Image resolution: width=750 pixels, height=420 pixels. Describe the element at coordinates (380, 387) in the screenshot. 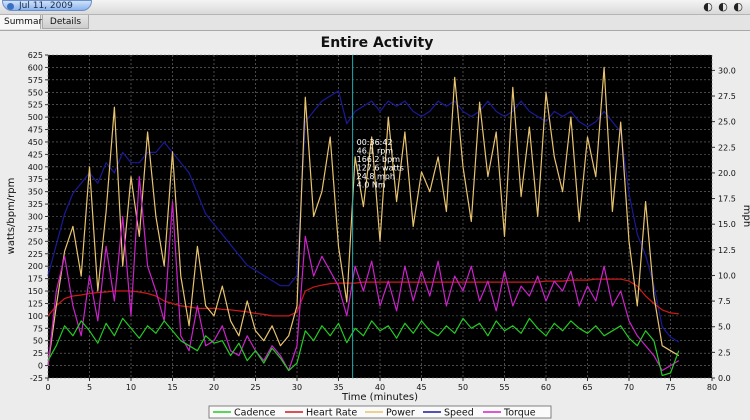

I see `x-tick-label: 40` at that location.